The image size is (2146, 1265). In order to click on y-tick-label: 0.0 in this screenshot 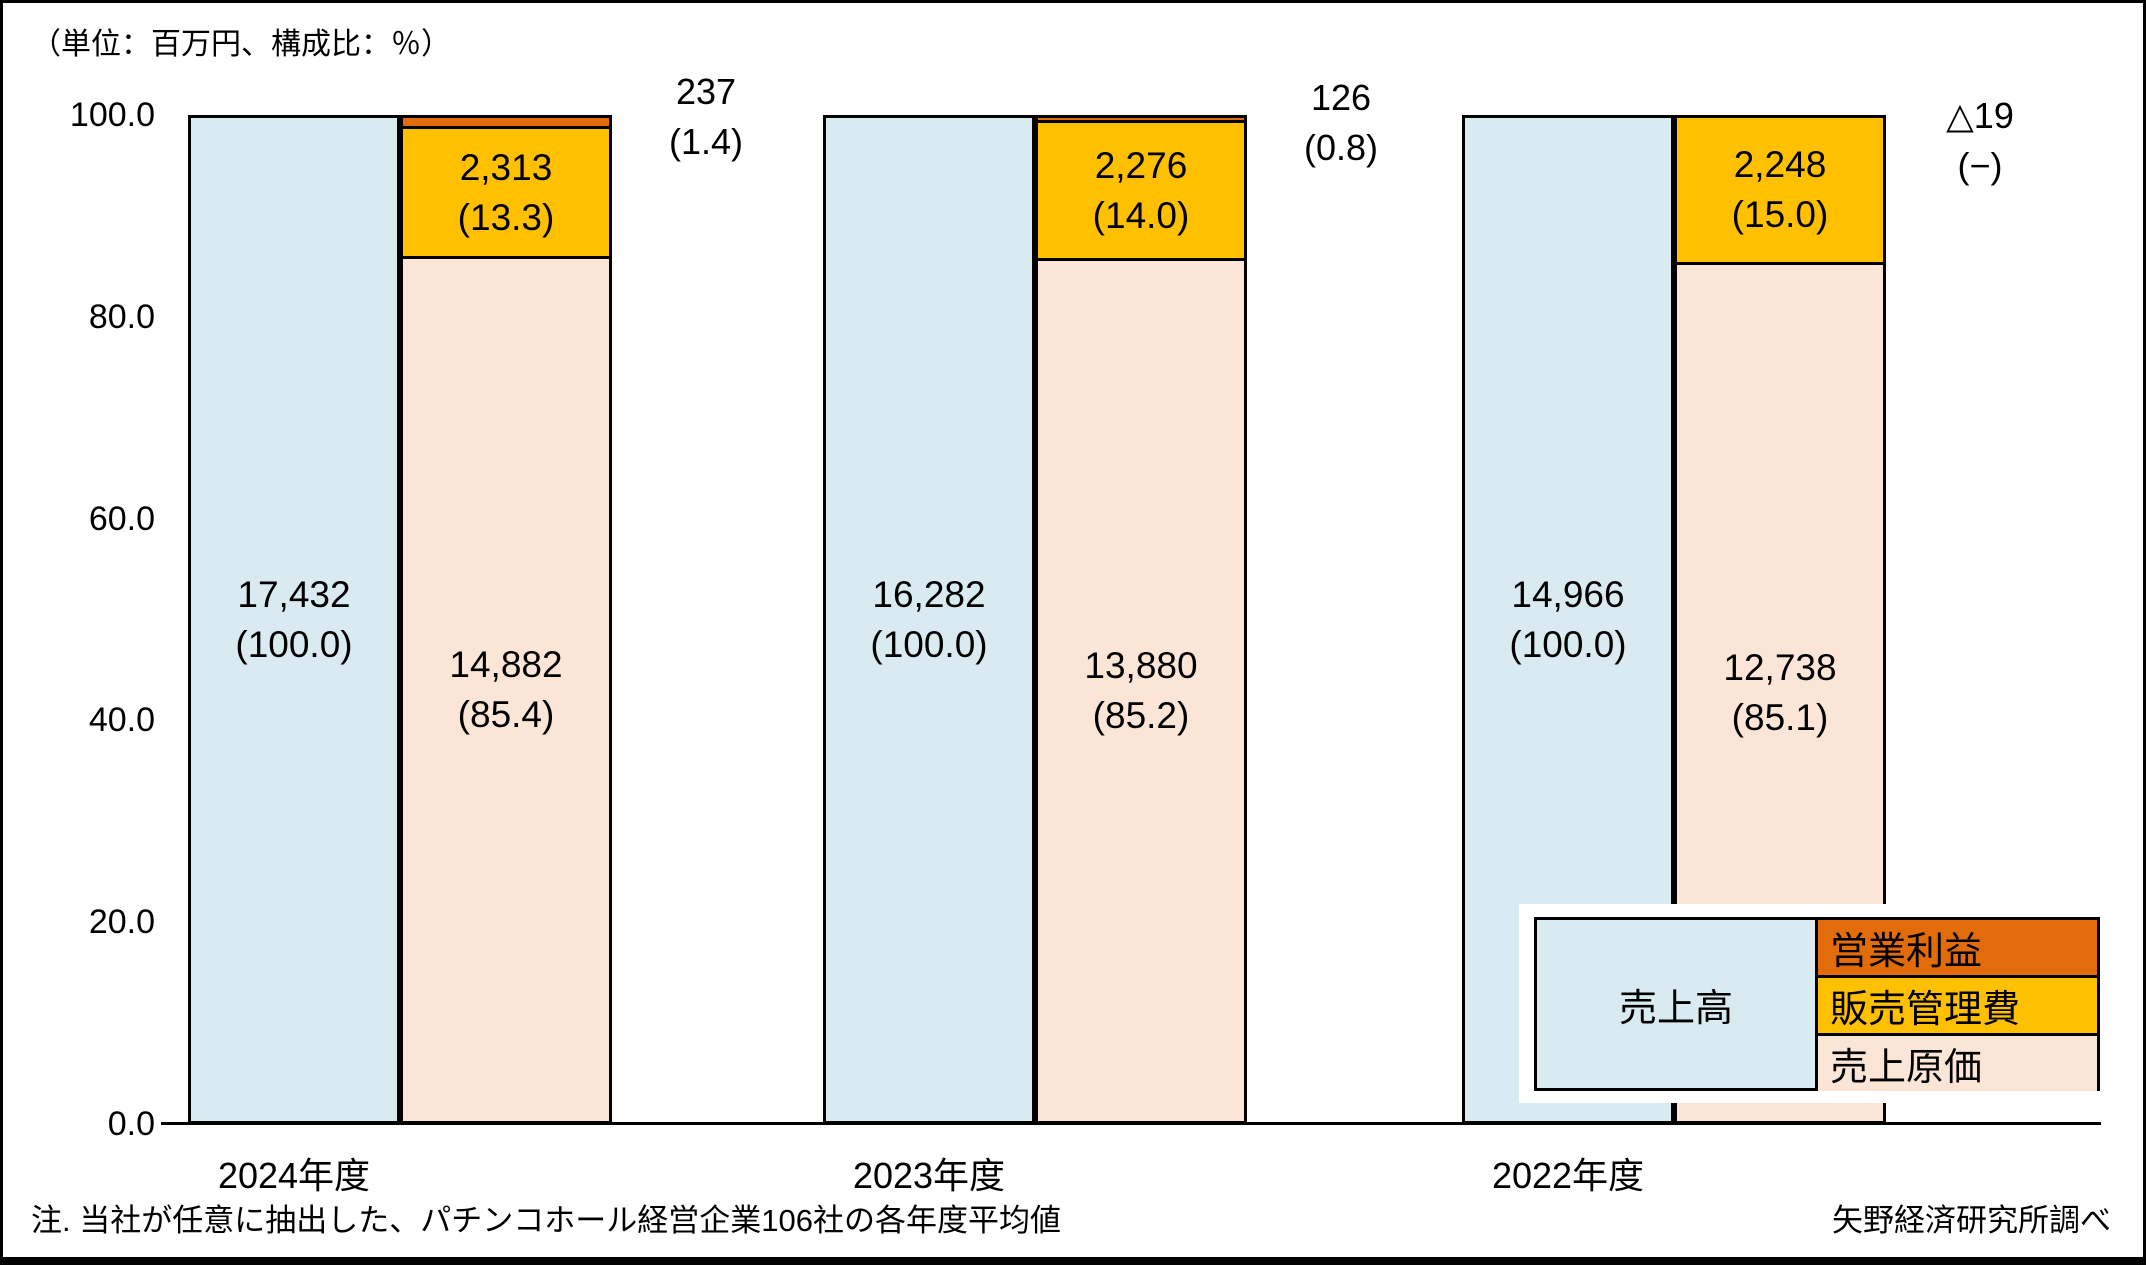, I will do `click(131, 1124)`.